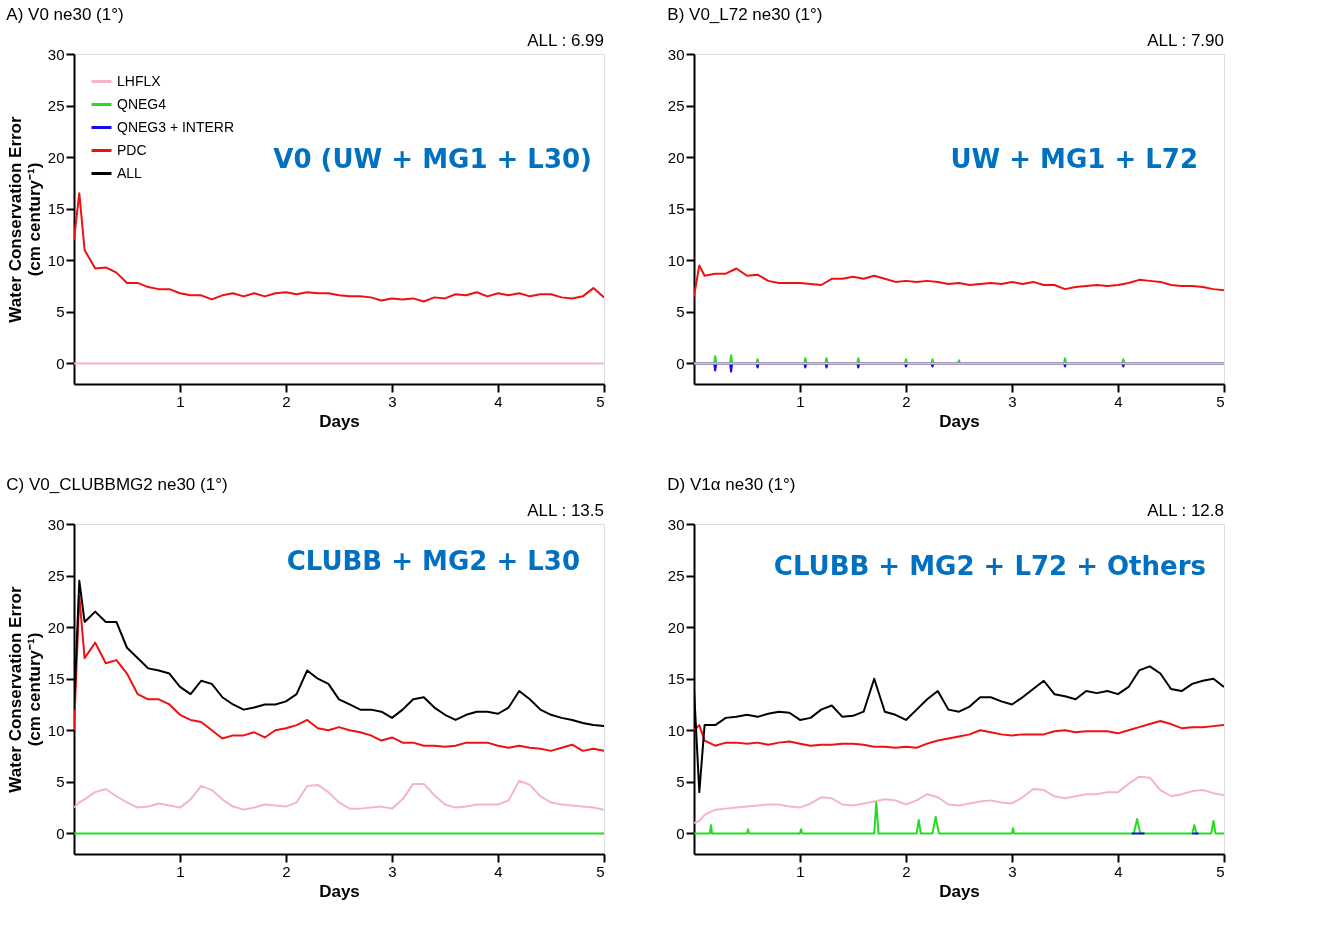 The image size is (1334, 937). Describe the element at coordinates (745, 14) in the screenshot. I see `chart-title: B) V0_L72 ne30 (1°)` at that location.